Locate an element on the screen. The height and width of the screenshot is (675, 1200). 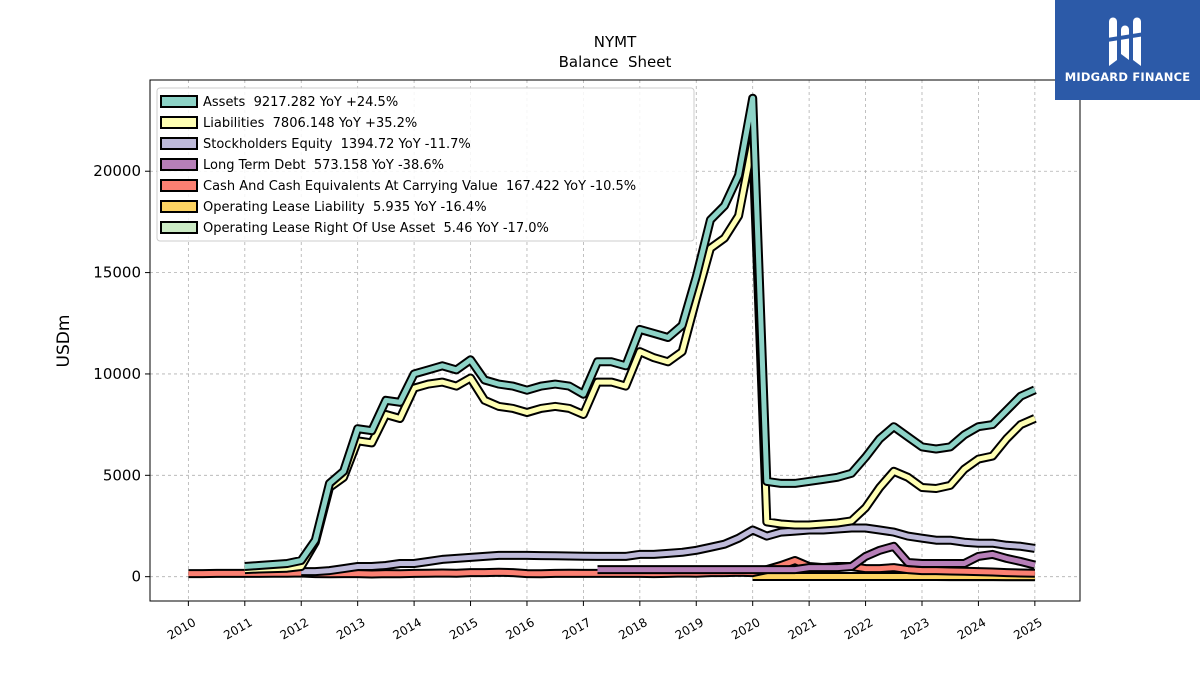
x-tick-label: 2017 is located at coordinates (576, 628).